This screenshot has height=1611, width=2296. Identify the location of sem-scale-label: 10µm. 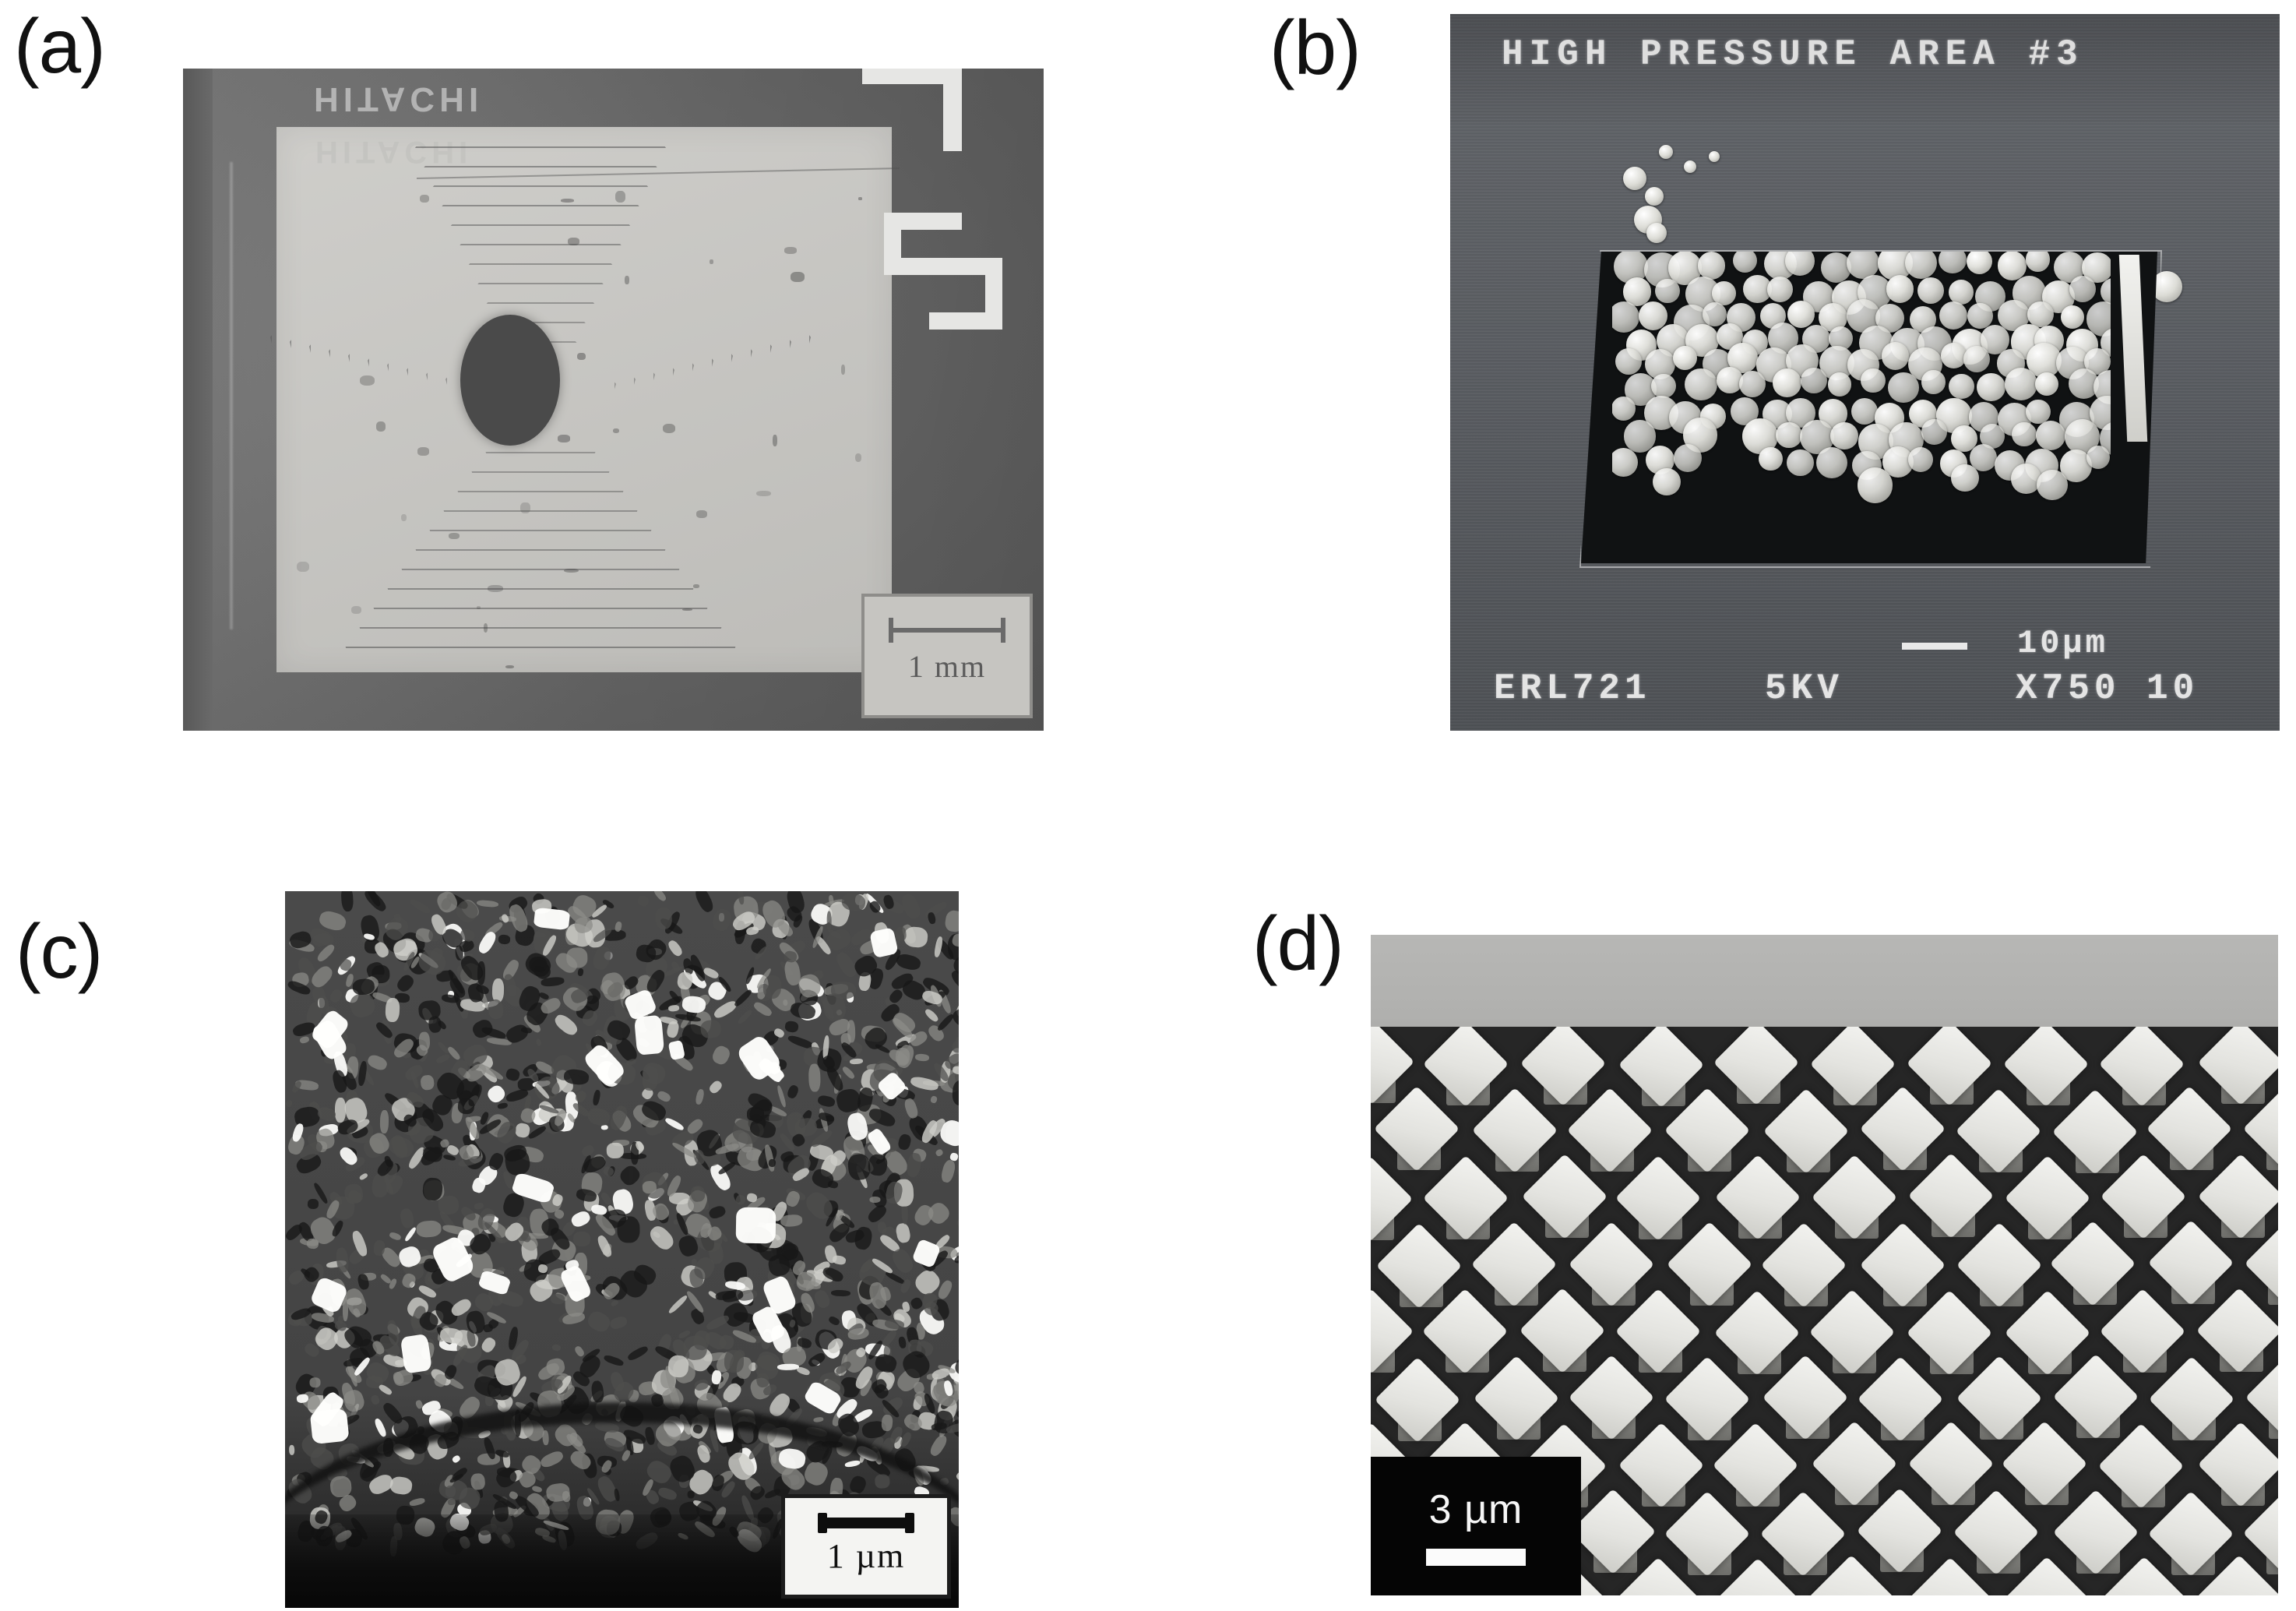
(2062, 643).